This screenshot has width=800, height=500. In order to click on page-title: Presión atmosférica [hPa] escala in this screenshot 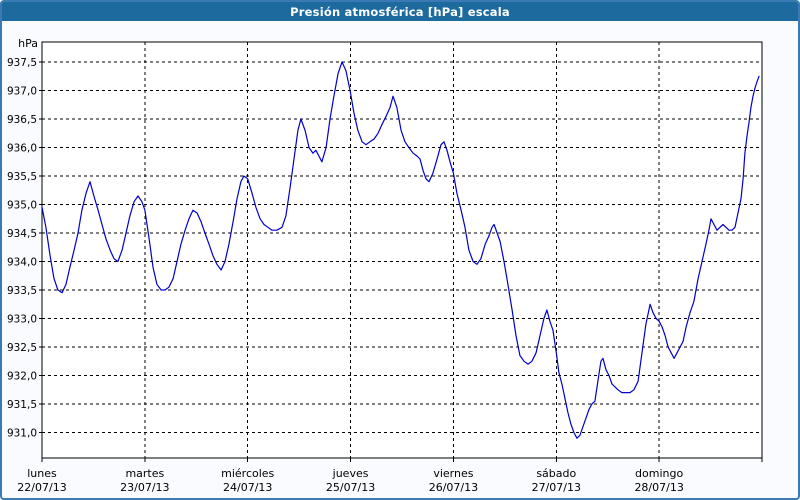, I will do `click(400, 11)`.